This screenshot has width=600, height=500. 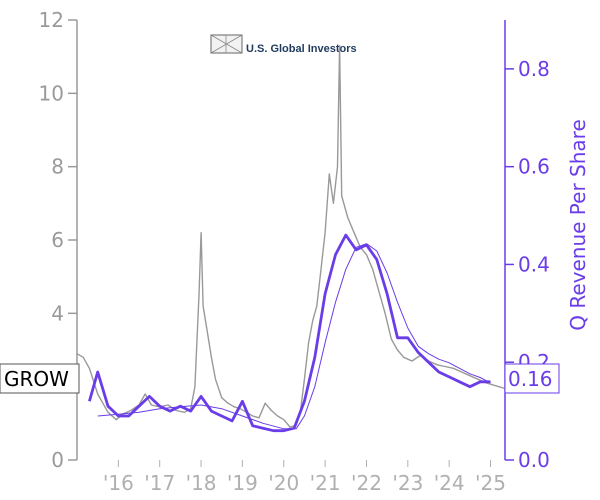 I want to click on left-tick-label: 12, so click(x=51, y=20).